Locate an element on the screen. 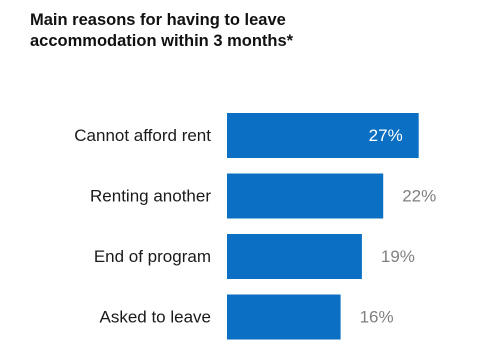 This screenshot has width=491, height=349. category-label: Asked to leave is located at coordinates (155, 317).